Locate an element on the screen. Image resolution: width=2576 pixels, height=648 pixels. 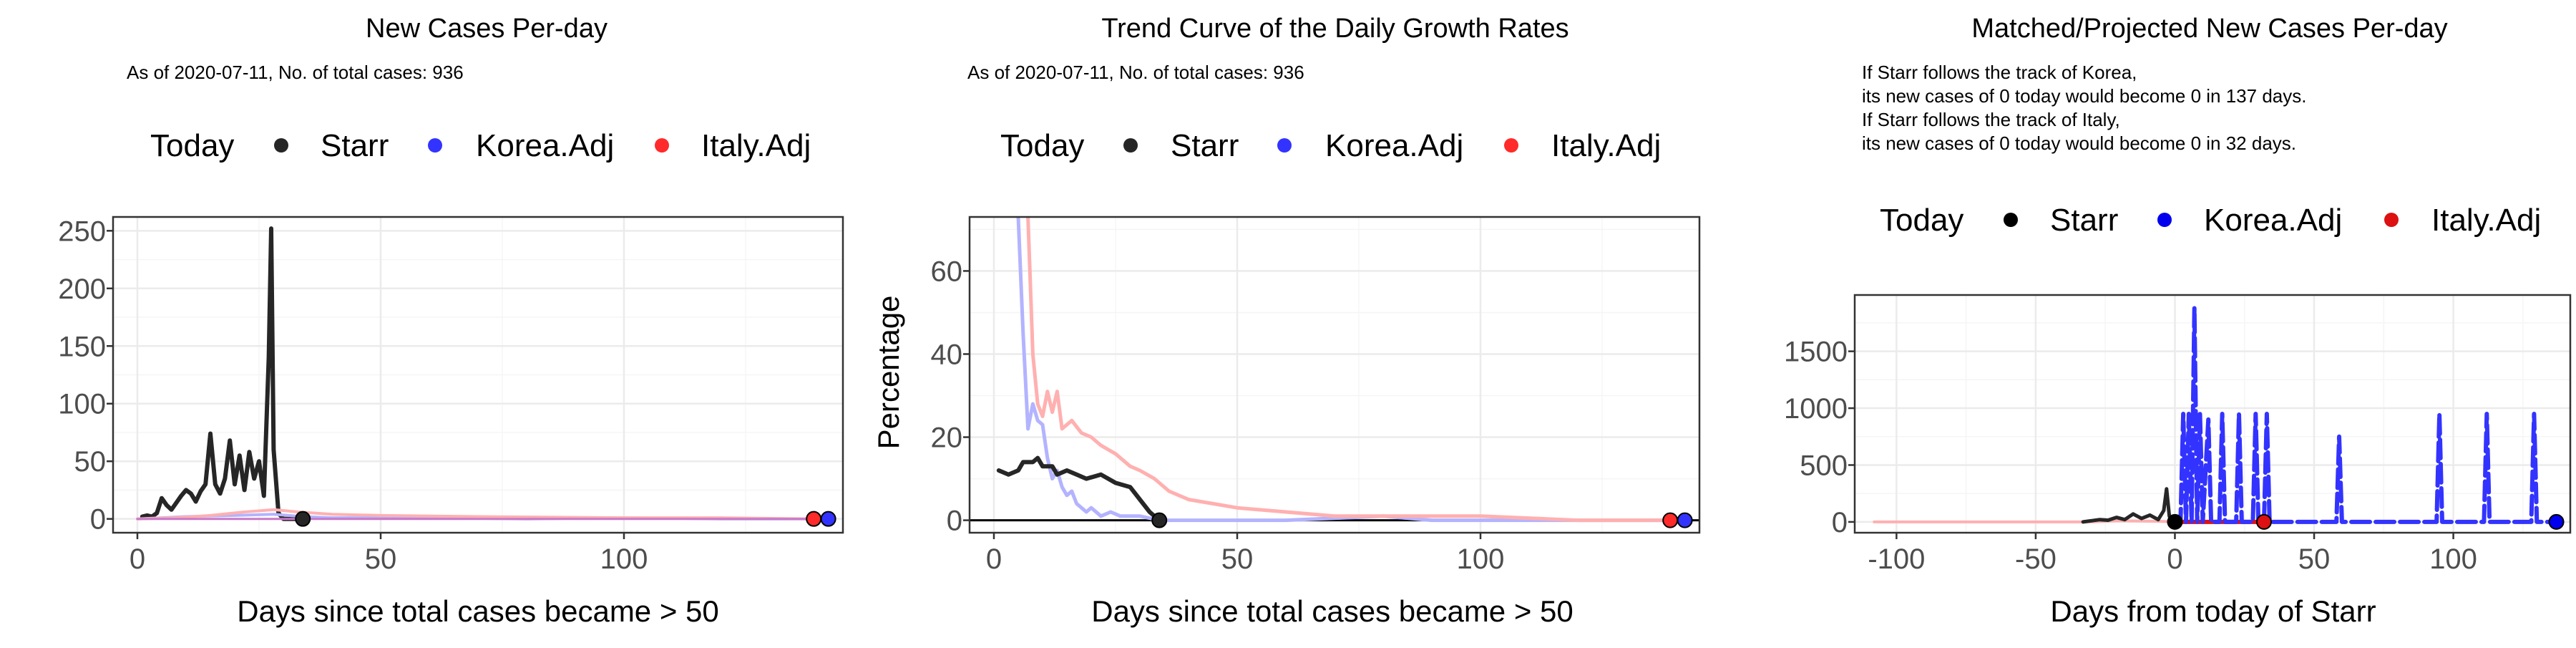
chart2-series is located at coordinates (1341, 370).